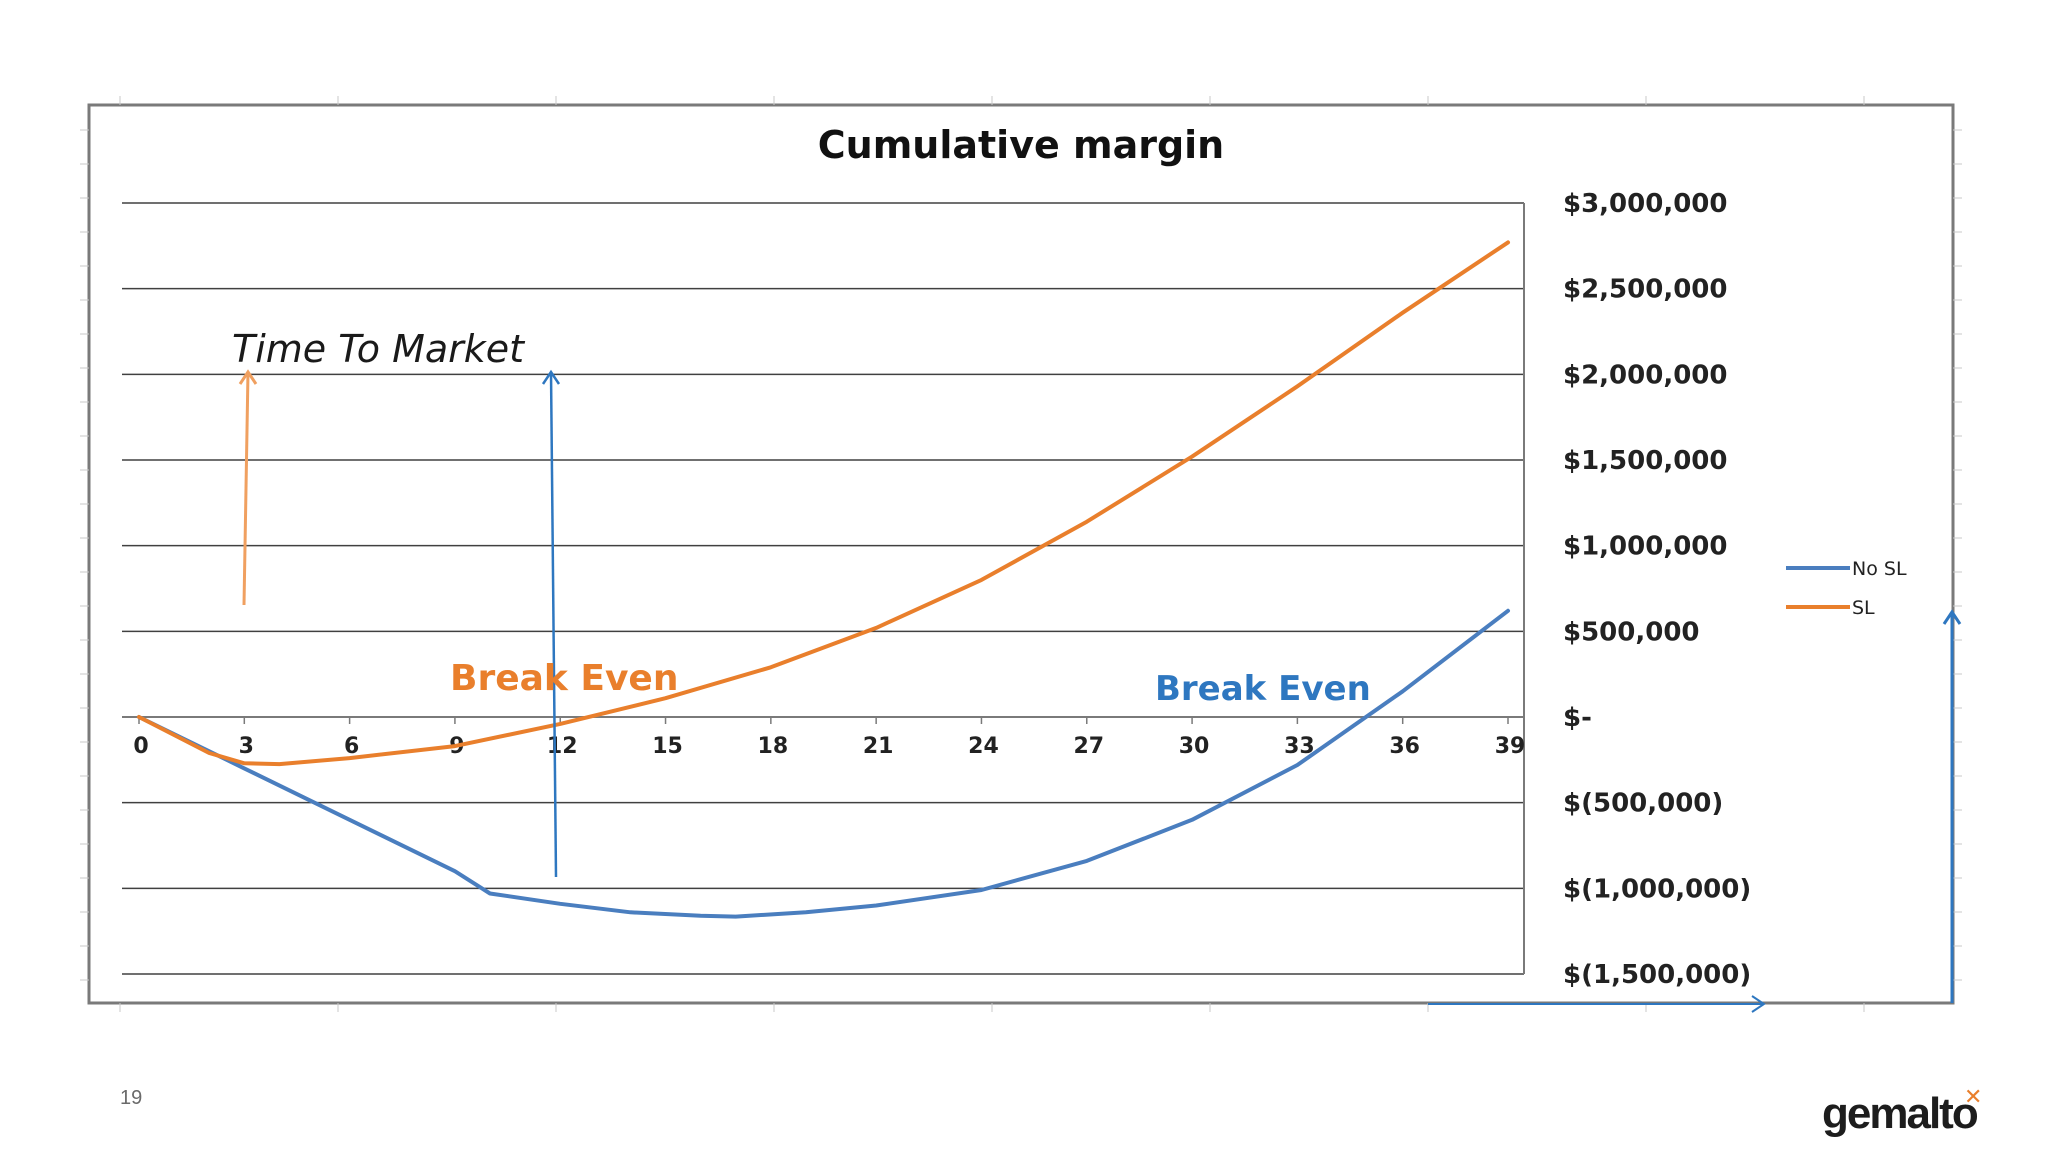  Describe the element at coordinates (1645, 204) in the screenshot. I see `y-tick-label: $3,000,000` at that location.